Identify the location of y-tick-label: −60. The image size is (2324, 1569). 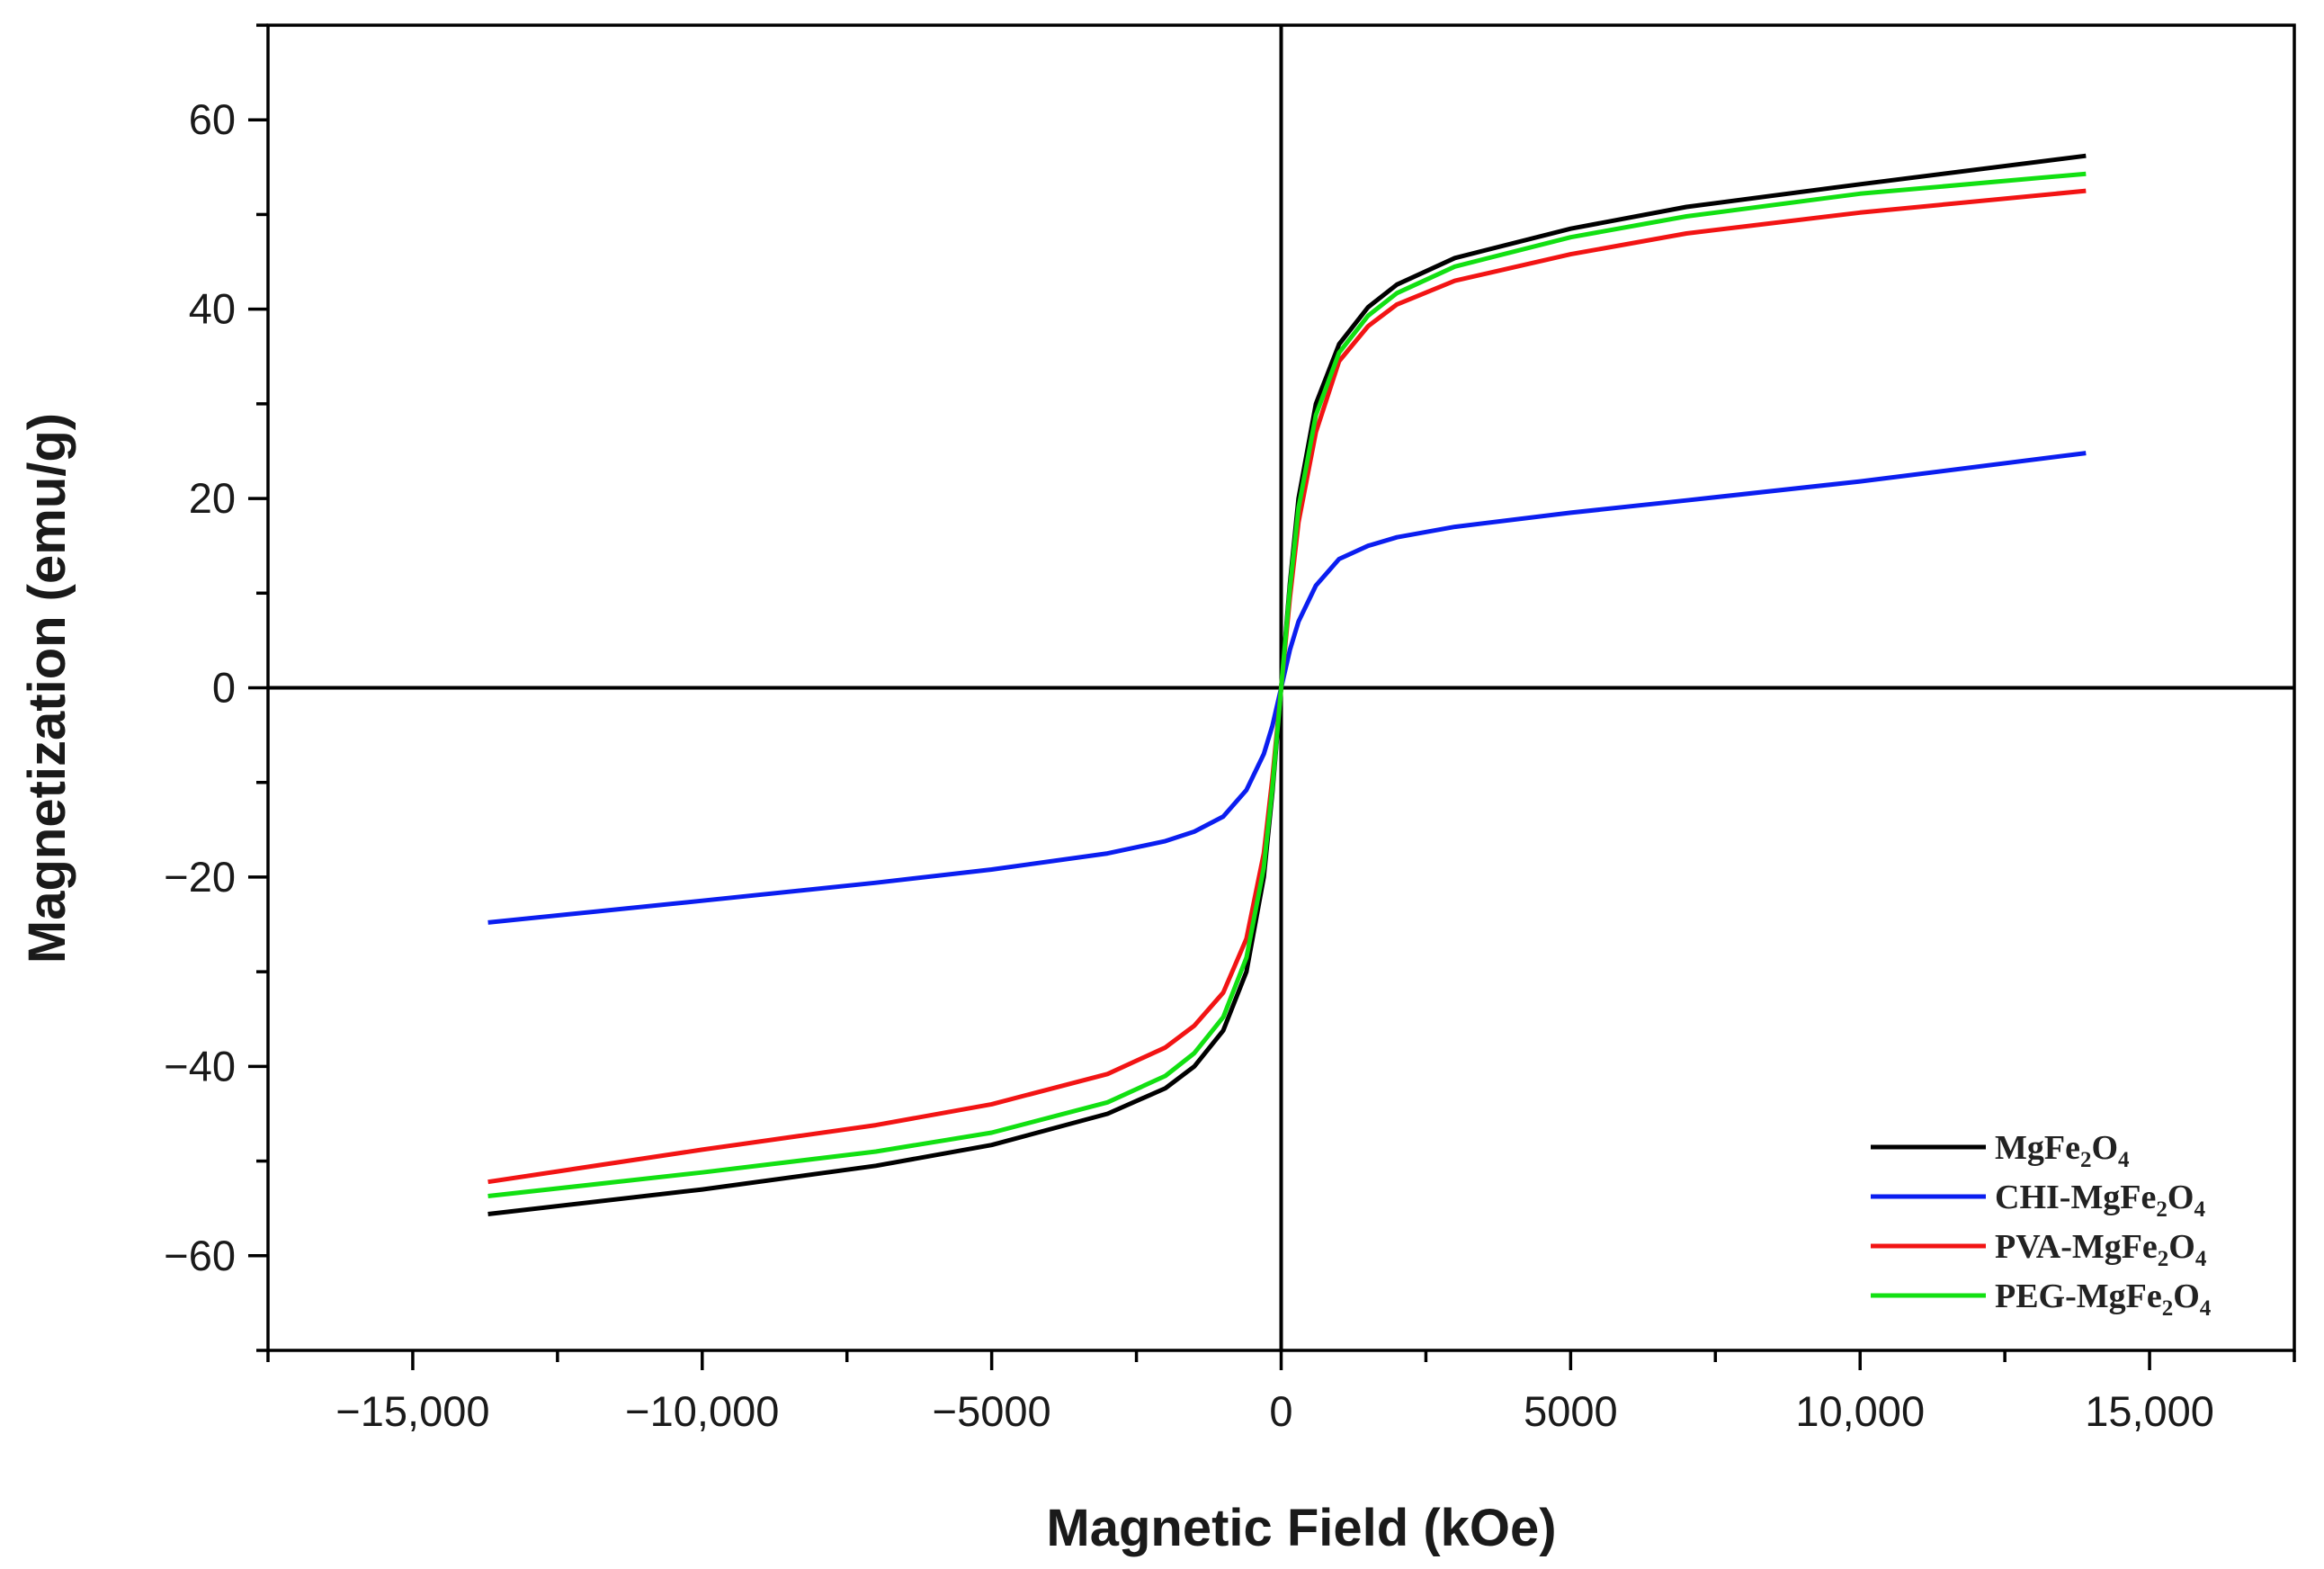
(200, 1255).